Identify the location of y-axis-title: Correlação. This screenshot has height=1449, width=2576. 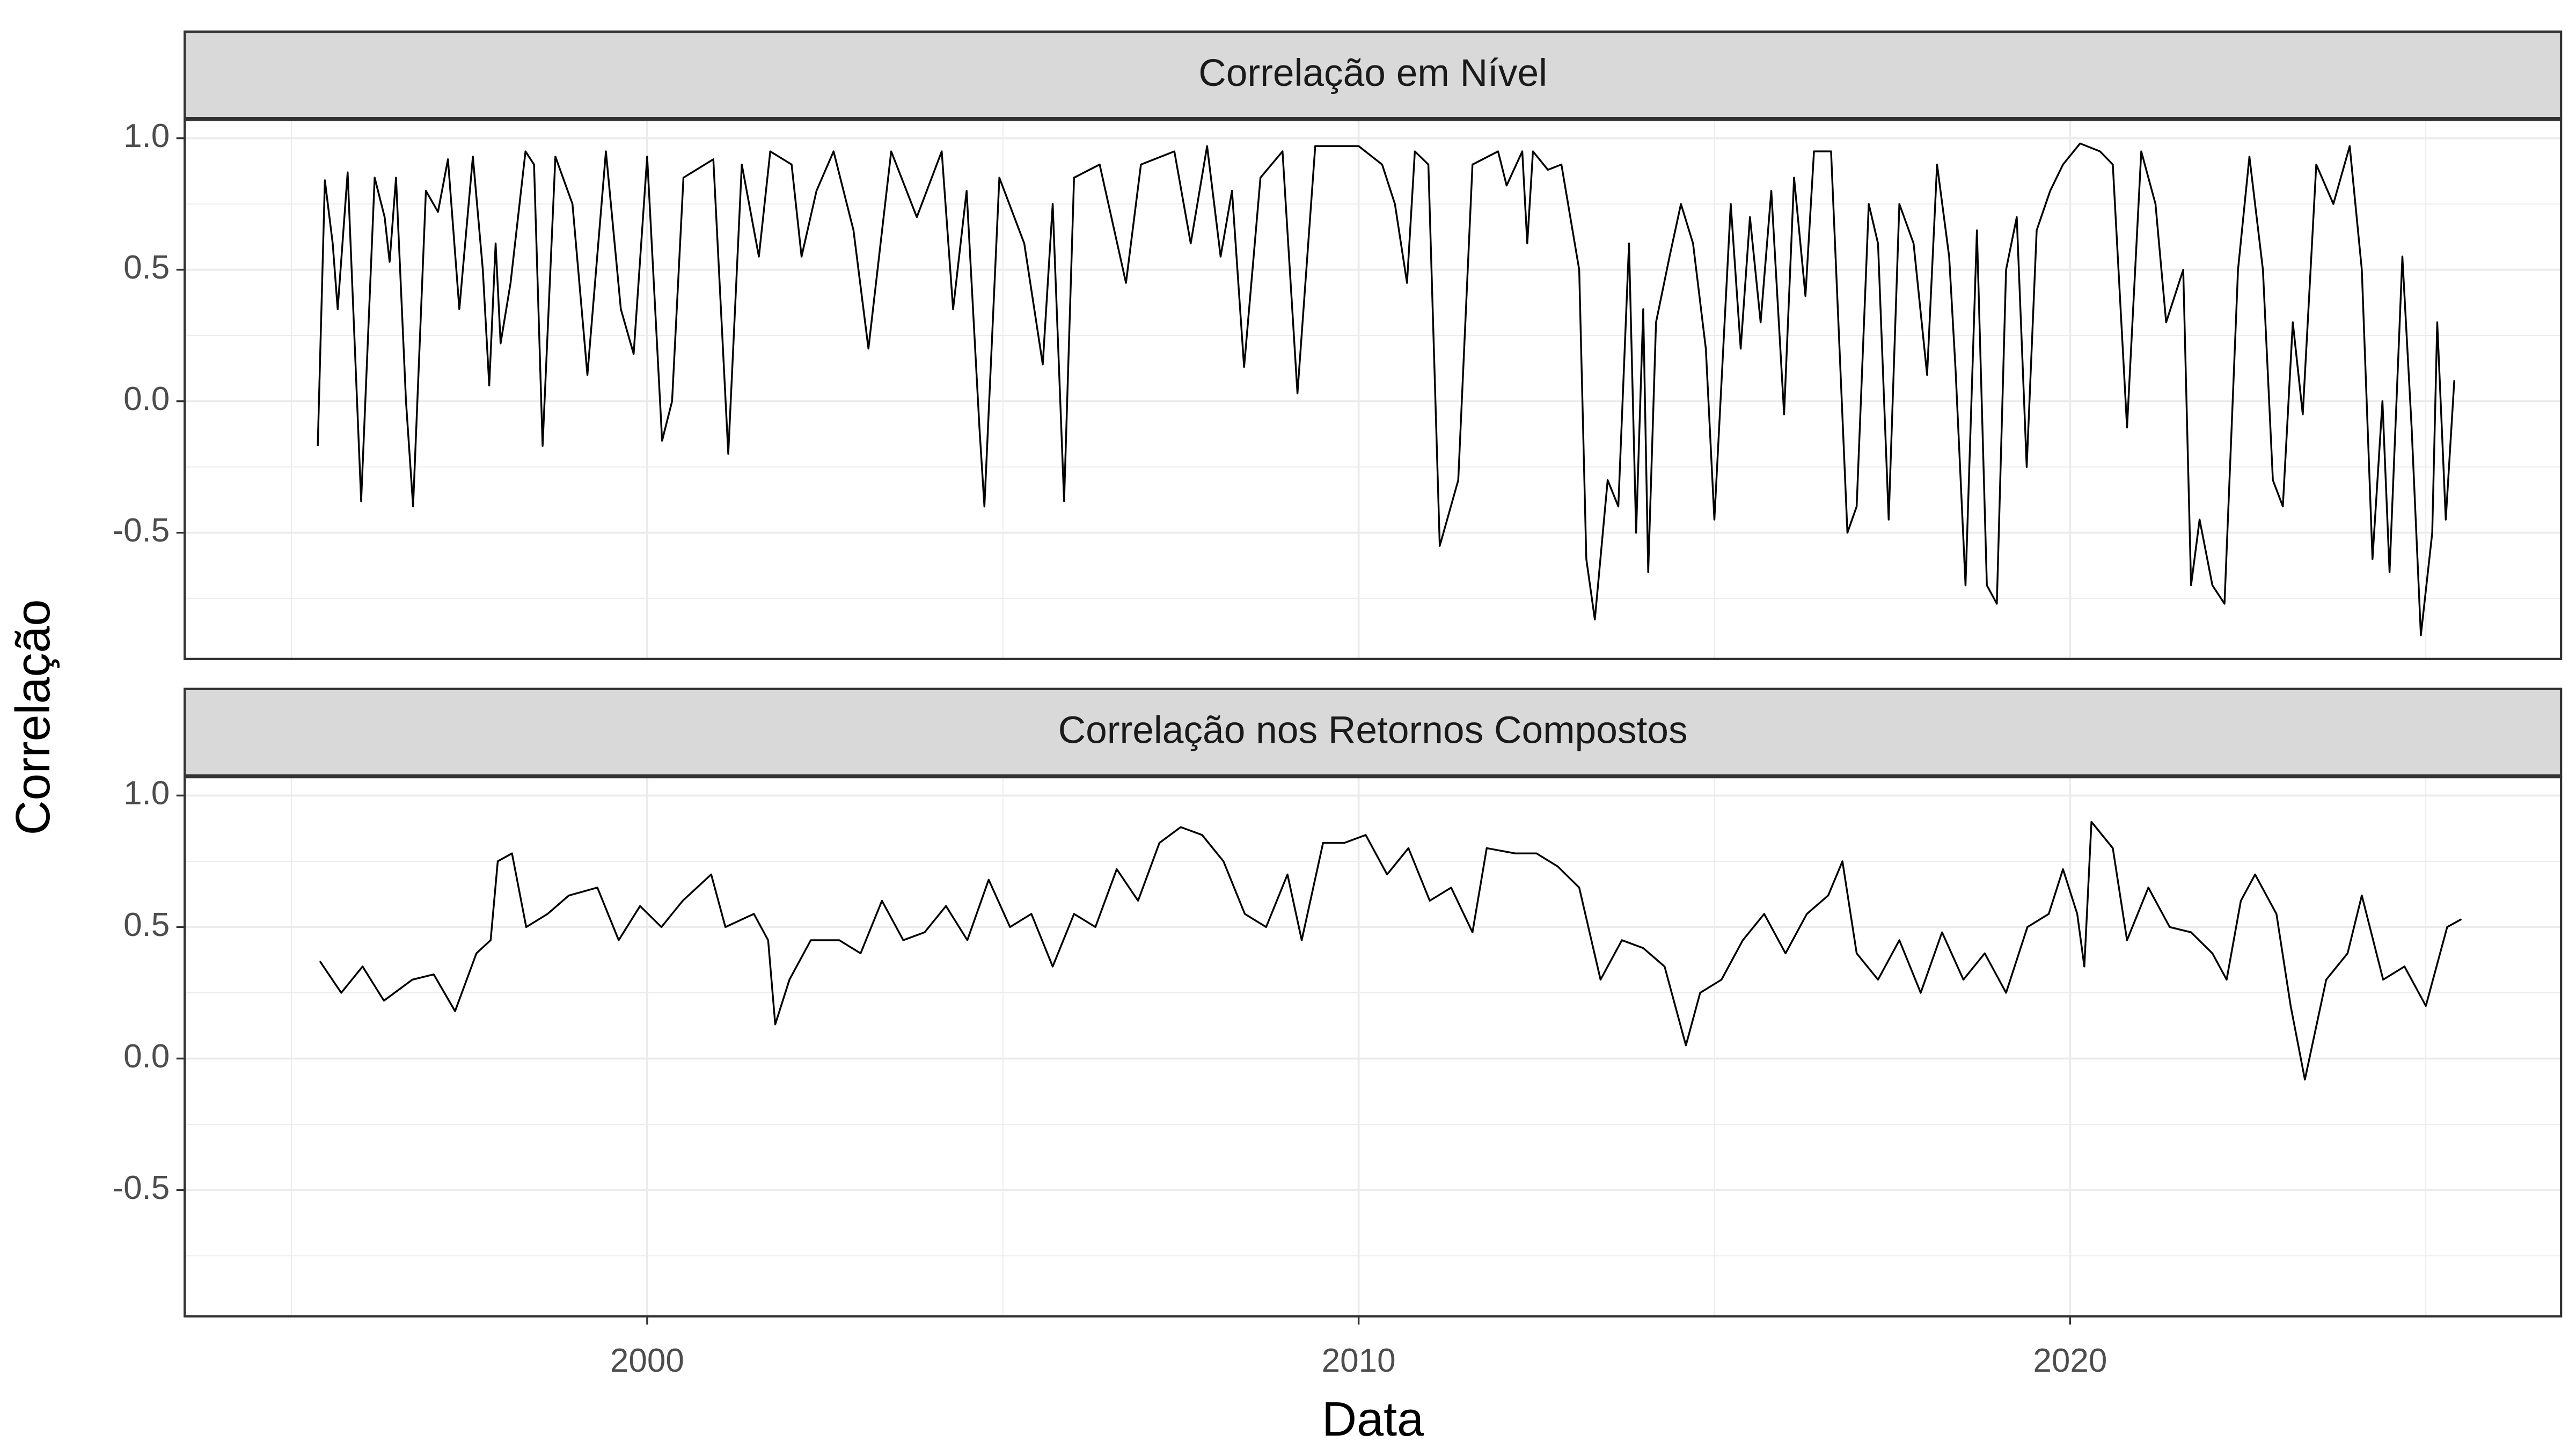
(33, 717).